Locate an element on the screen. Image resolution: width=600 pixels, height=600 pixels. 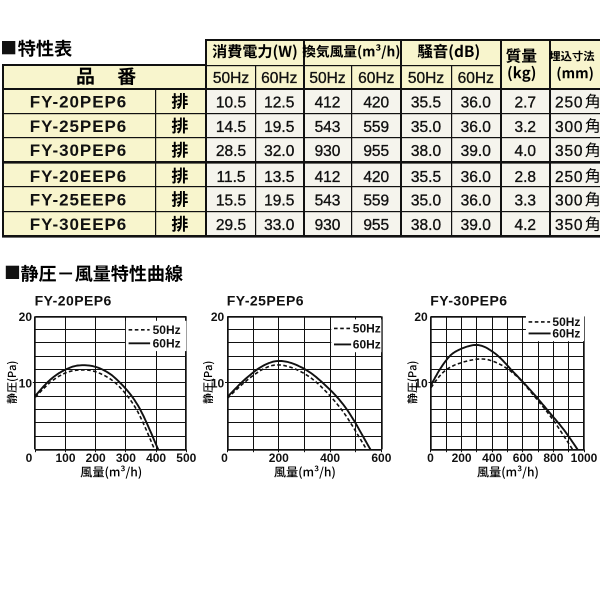
svg-text: 10.5 is located at coordinates (231, 102).